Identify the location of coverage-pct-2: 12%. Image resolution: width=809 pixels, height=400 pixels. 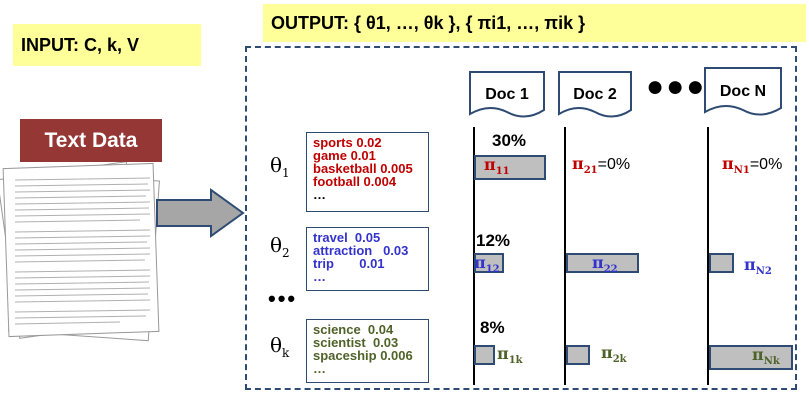
(493, 240).